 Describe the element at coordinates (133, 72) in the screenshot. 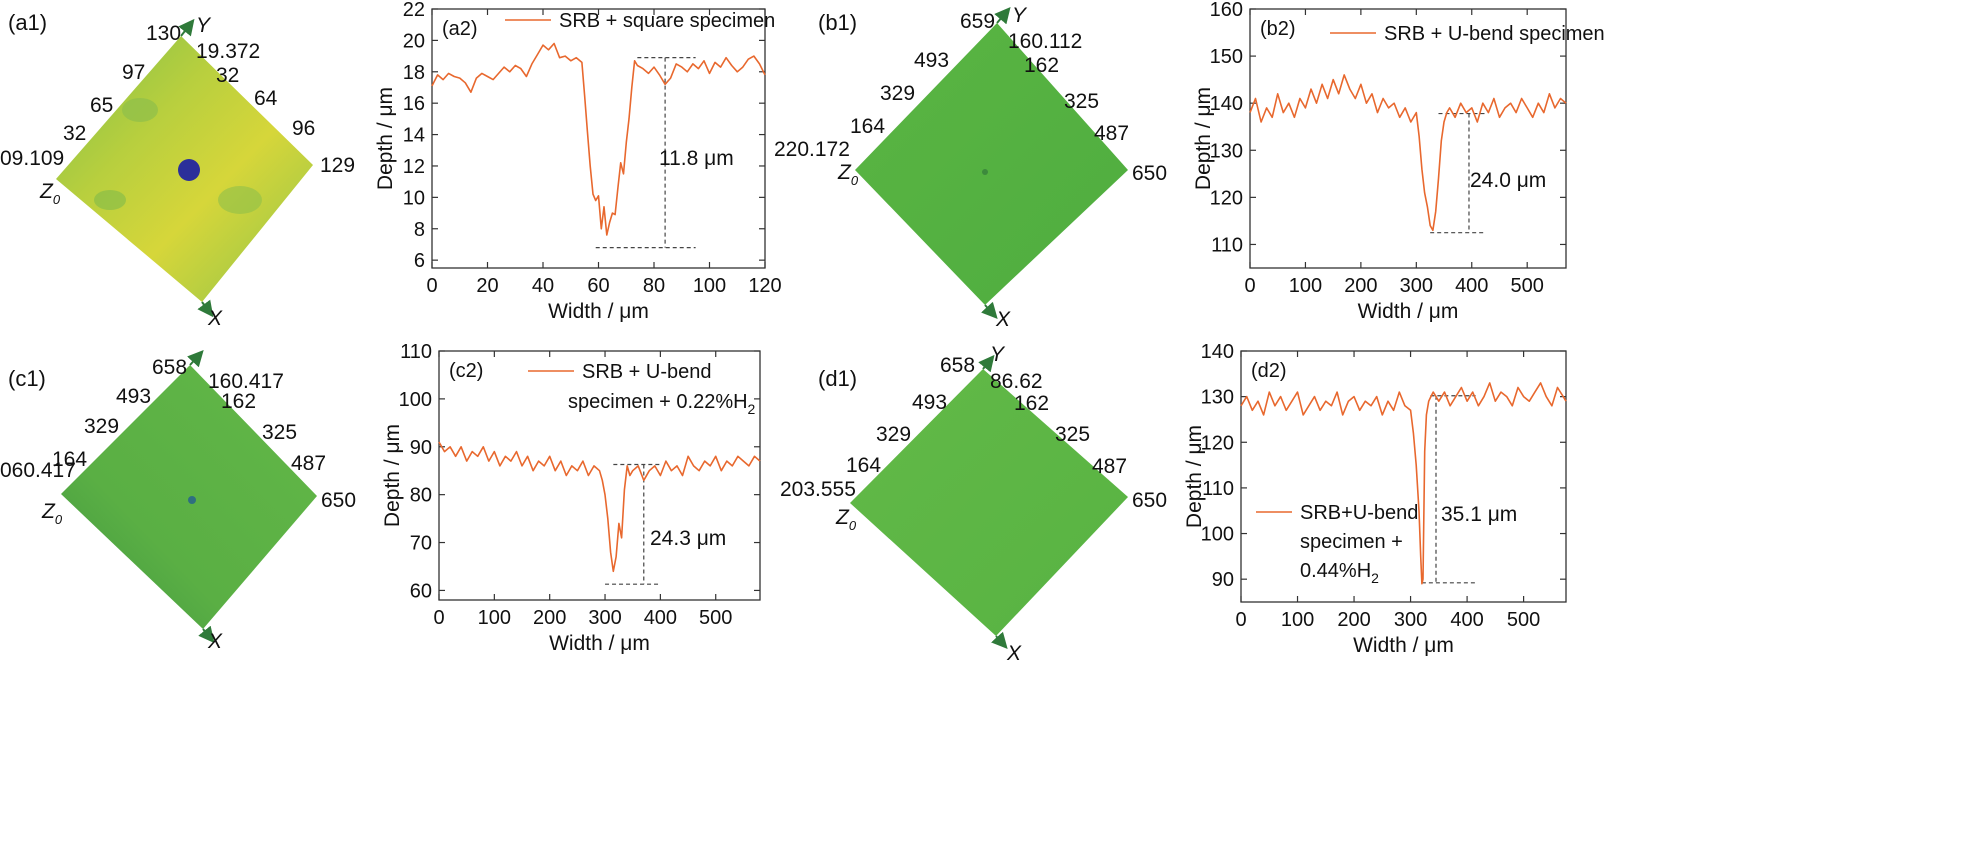

I see `left-tick: 97` at that location.